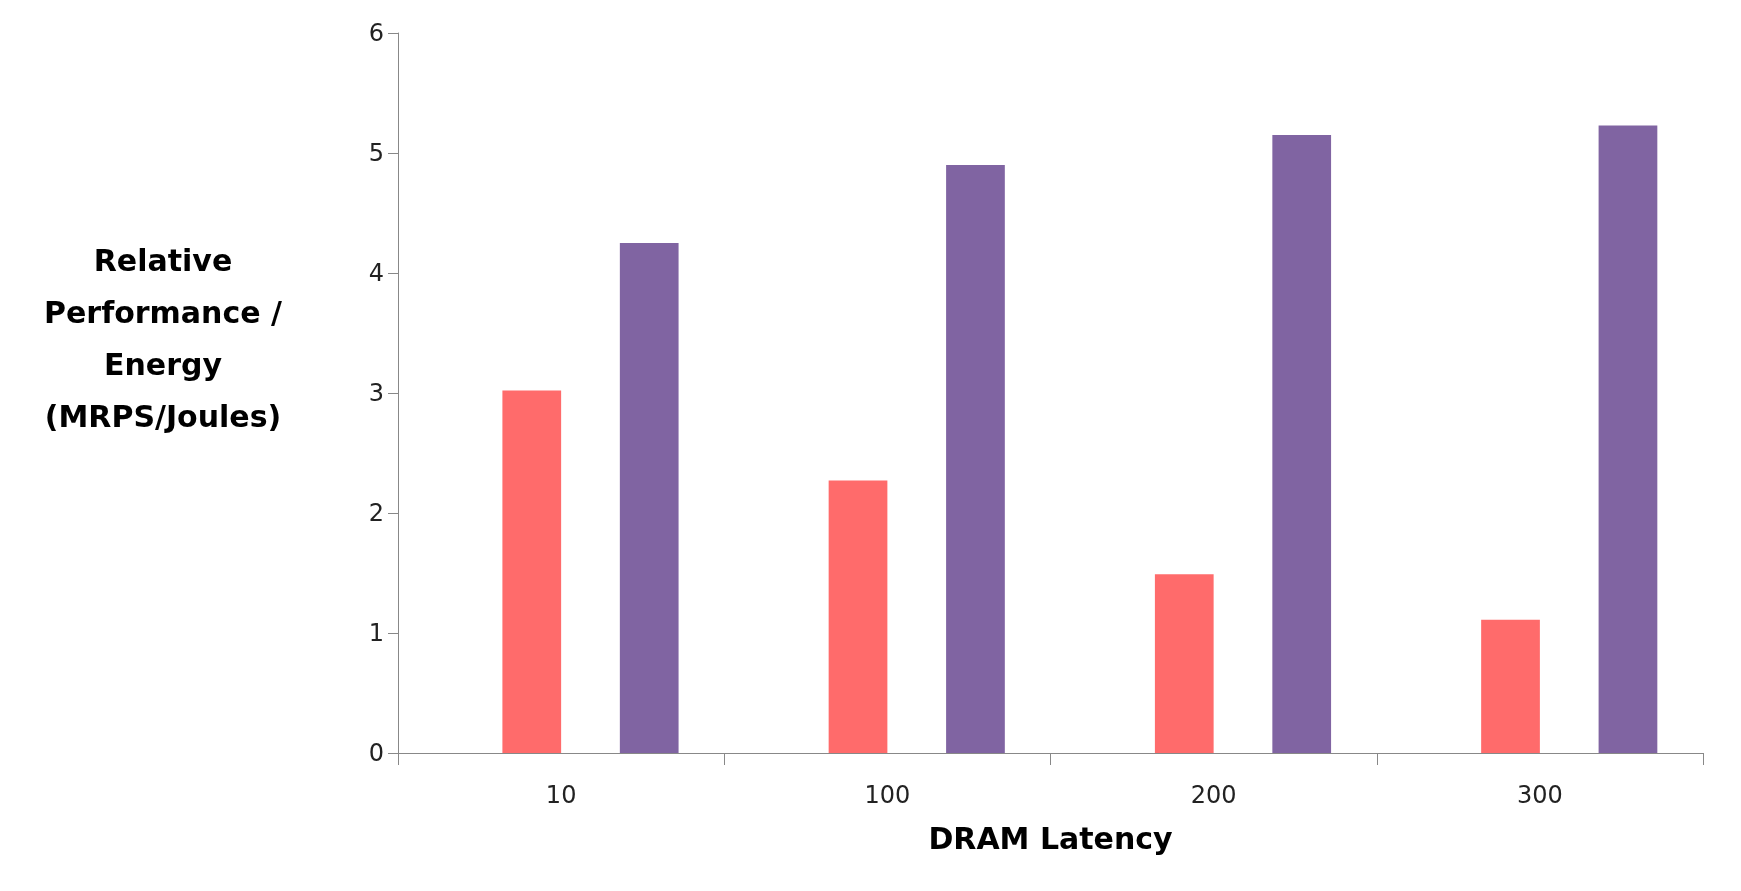 The image size is (1741, 891). I want to click on x-tick-label: 10, so click(561, 795).